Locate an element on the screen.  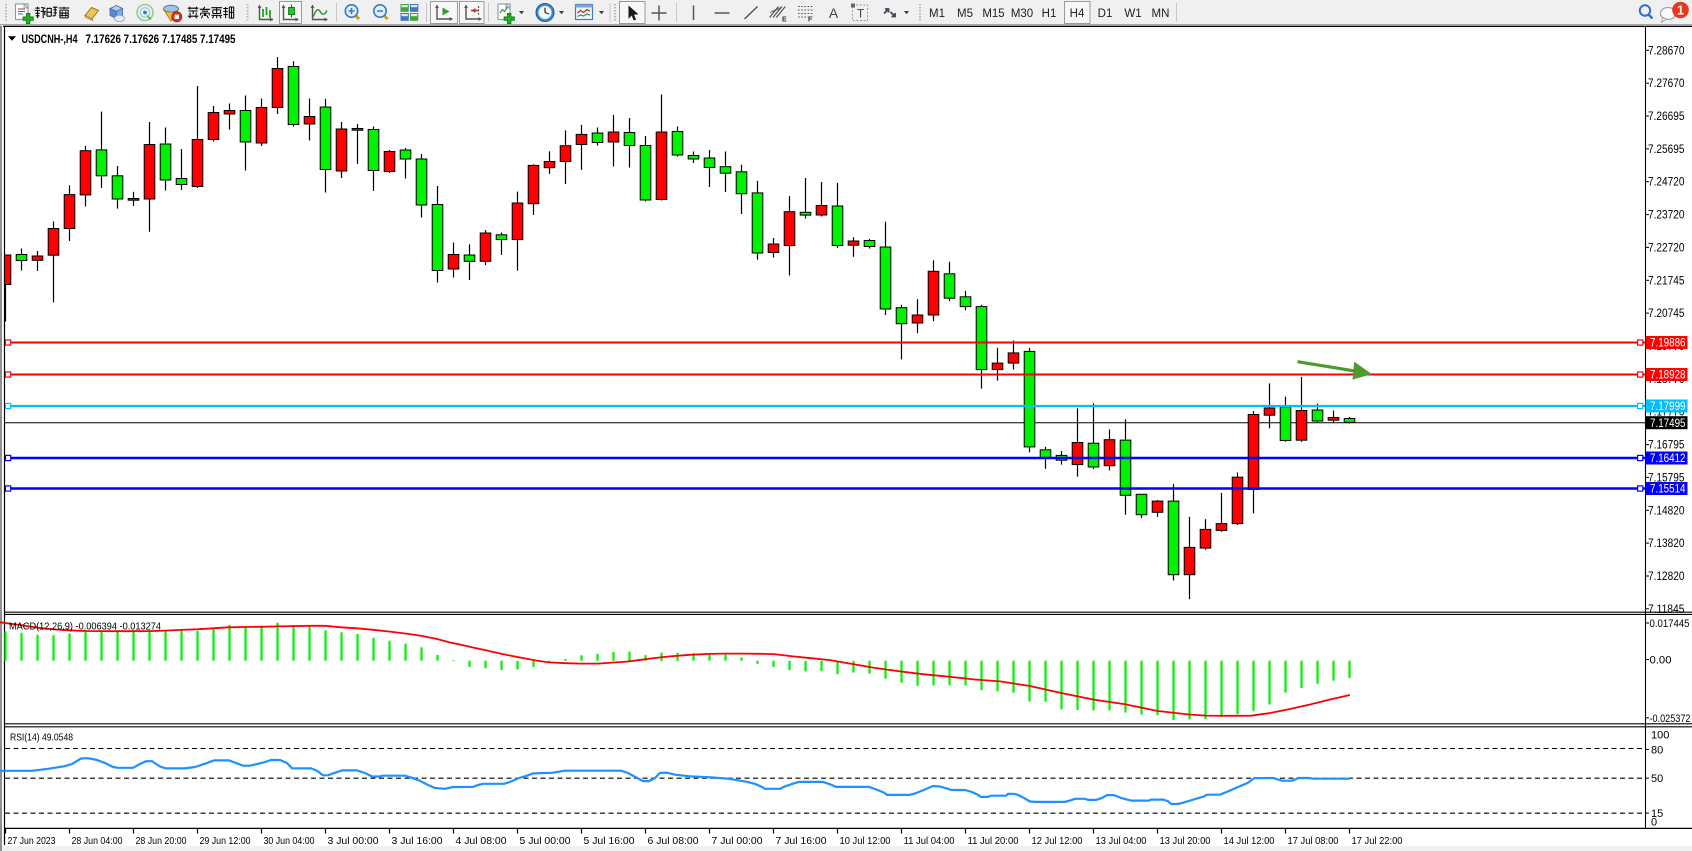
svg-text: 7.17495 is located at coordinates (1668, 424).